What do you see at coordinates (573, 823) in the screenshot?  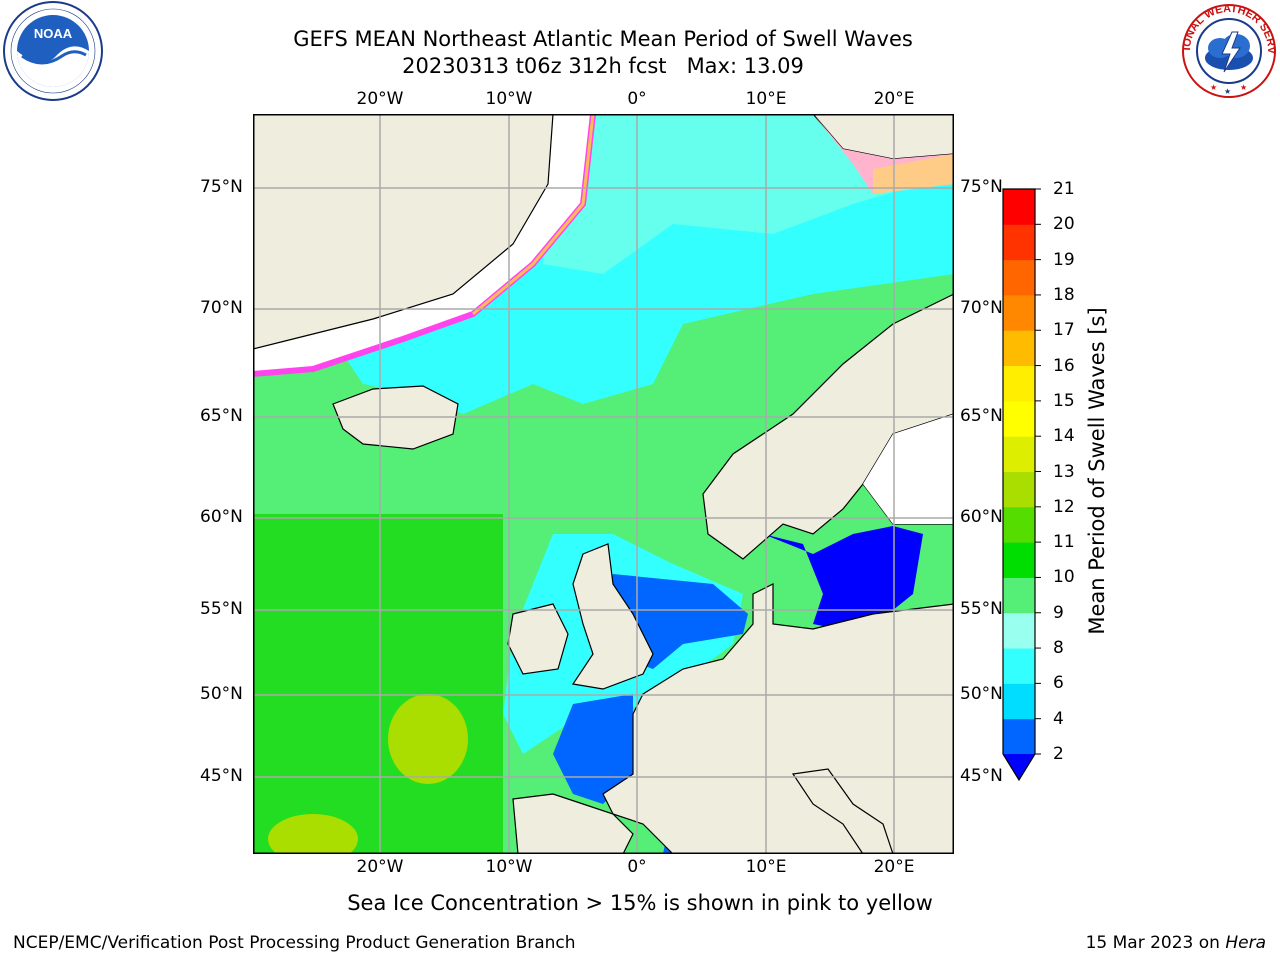 I see `iberia-land` at bounding box center [573, 823].